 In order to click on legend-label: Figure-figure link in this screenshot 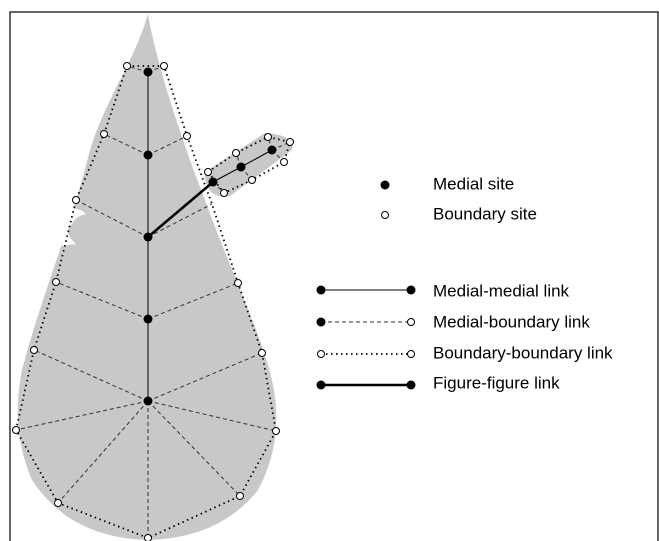, I will do `click(496, 382)`.